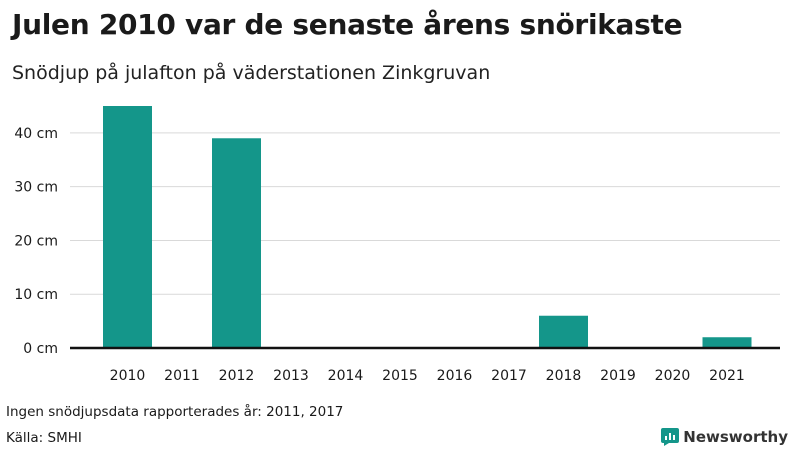 The image size is (800, 450). Describe the element at coordinates (563, 331) in the screenshot. I see `bar-2018` at that location.